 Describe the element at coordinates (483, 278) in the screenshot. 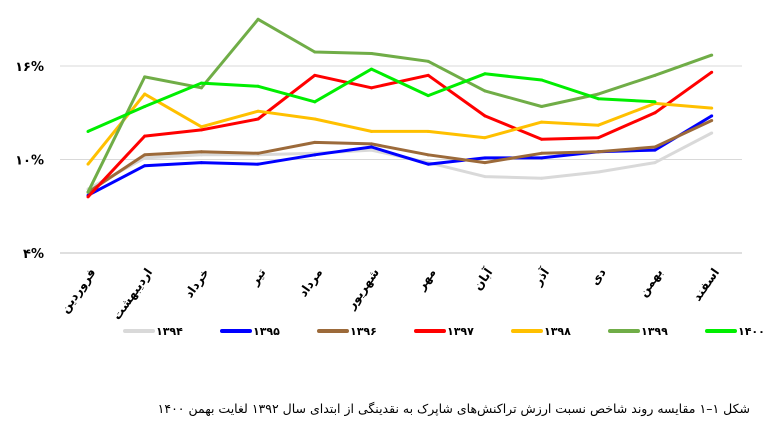

I see `x-tick-label: آبان` at that location.